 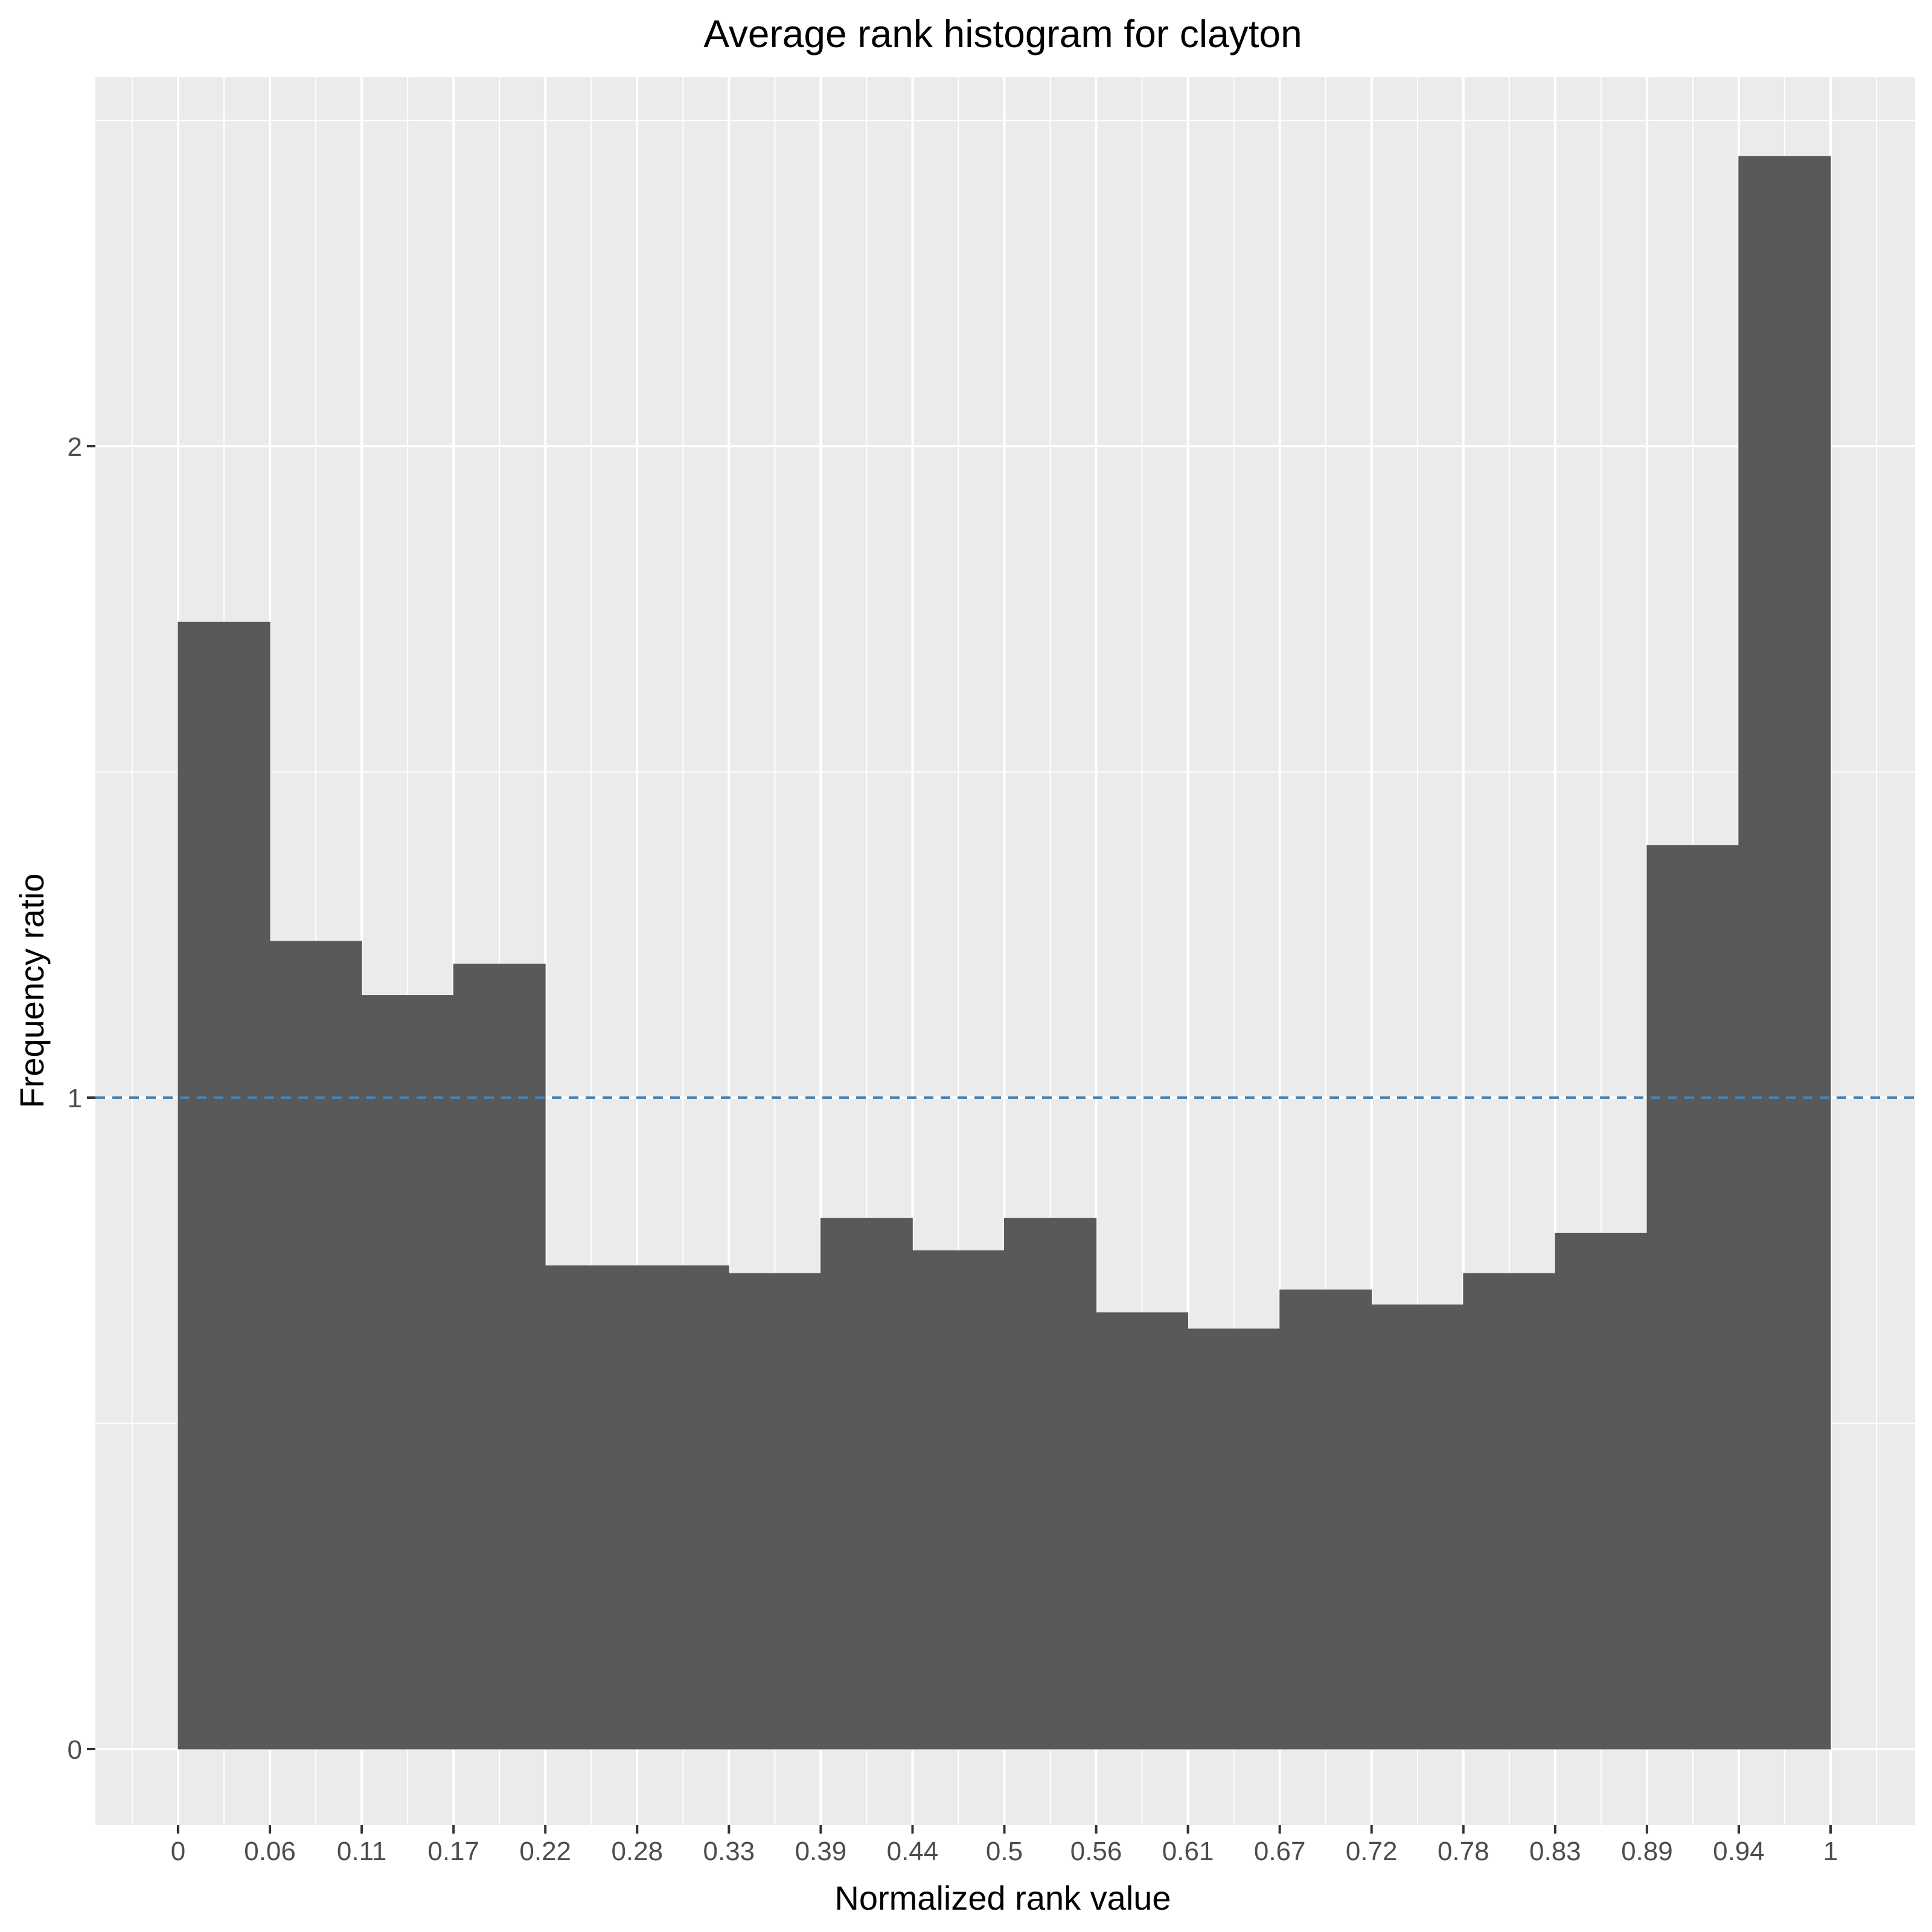 What do you see at coordinates (1647, 1852) in the screenshot?
I see `x-tick-label: 0.89` at bounding box center [1647, 1852].